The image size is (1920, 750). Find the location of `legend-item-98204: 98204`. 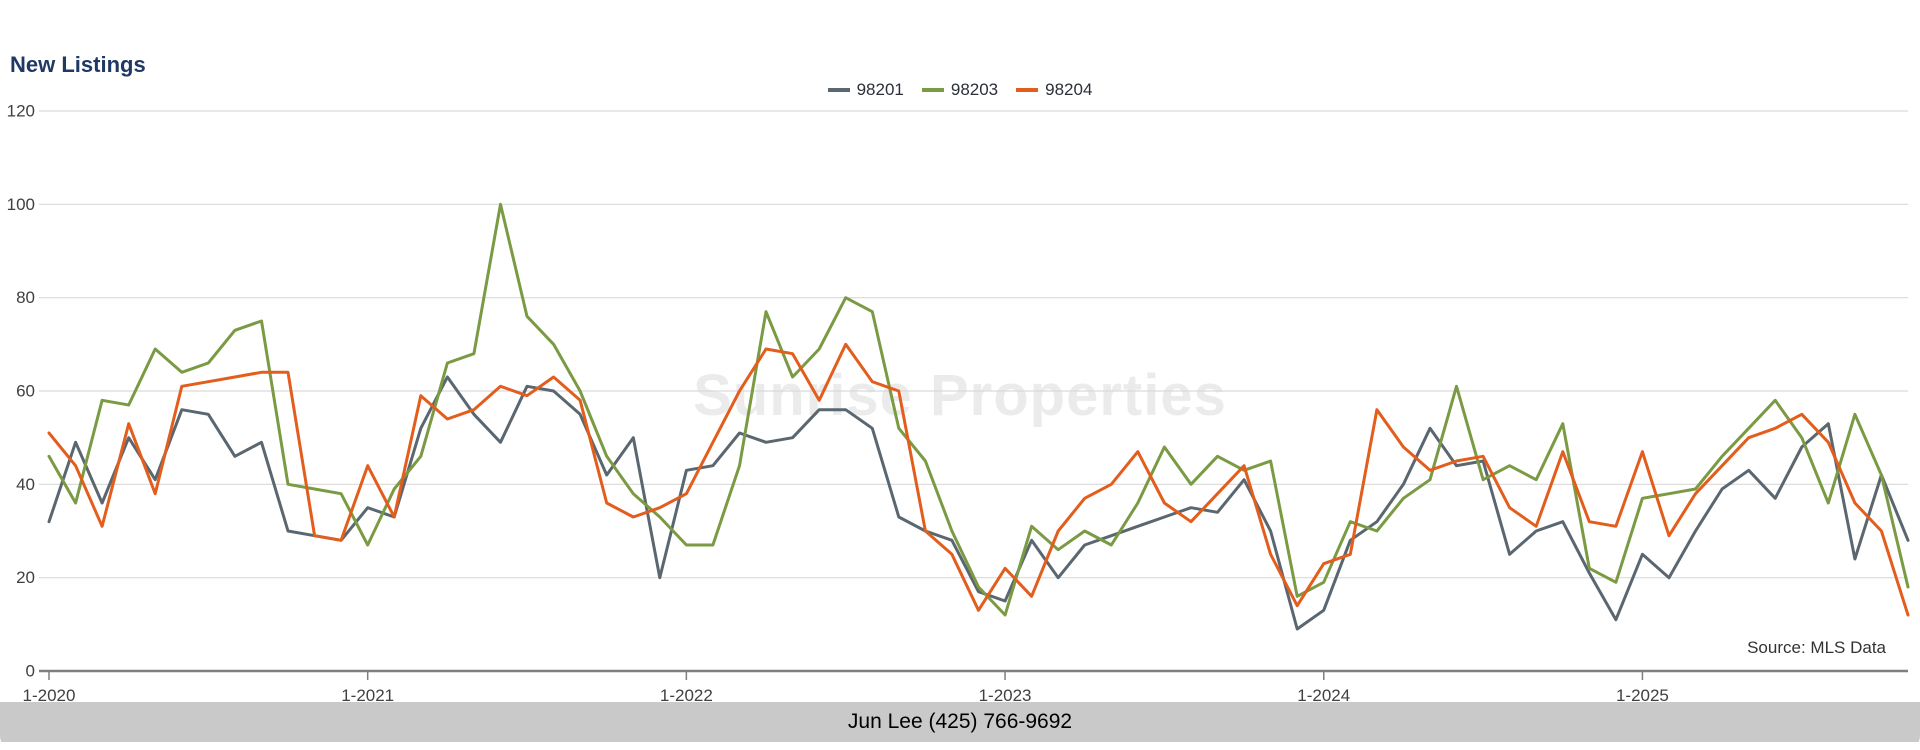

legend-item-98204: 98204 is located at coordinates (1054, 90).